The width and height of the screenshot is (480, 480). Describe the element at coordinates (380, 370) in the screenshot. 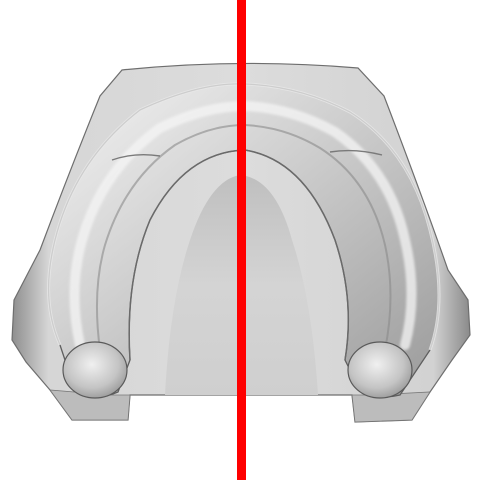

I see `right-molar-bulb` at that location.